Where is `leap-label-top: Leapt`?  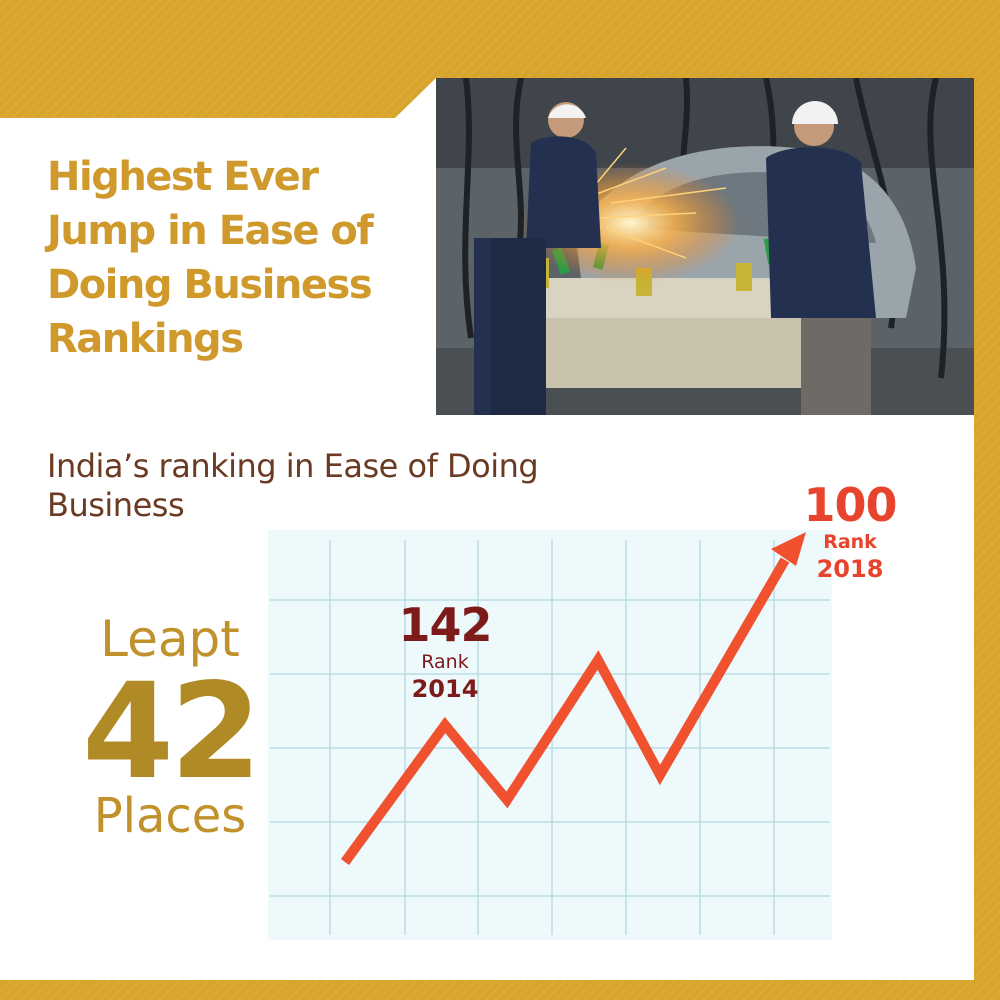
leap-label-top: Leapt is located at coordinates (170, 639).